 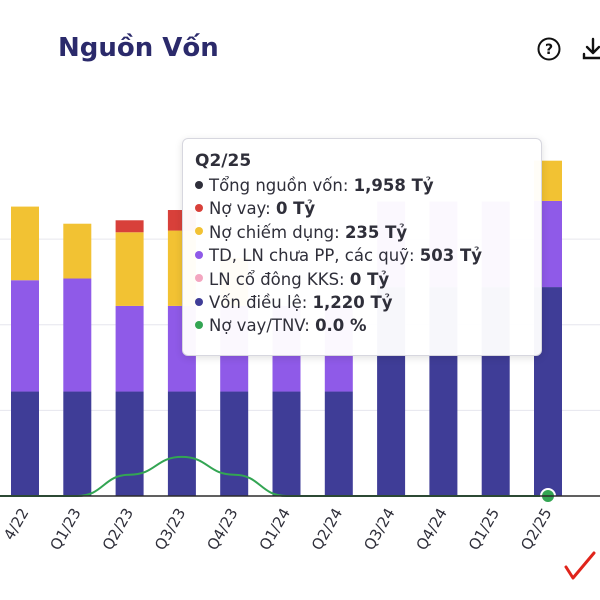 I want to click on tooltip-row: Nợ vay/TNV: 0.0 %, so click(x=362, y=325).